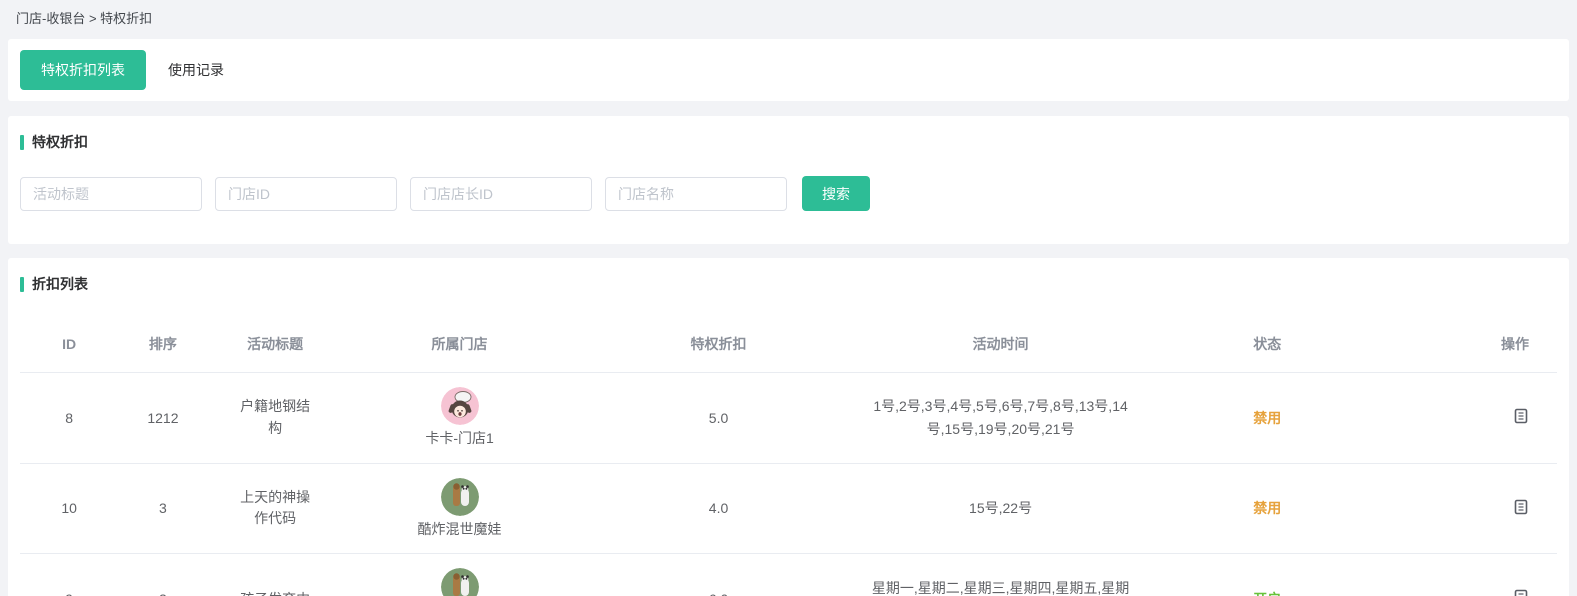 Image resolution: width=1577 pixels, height=596 pixels. Describe the element at coordinates (163, 574) in the screenshot. I see `cell-sort: 2` at that location.